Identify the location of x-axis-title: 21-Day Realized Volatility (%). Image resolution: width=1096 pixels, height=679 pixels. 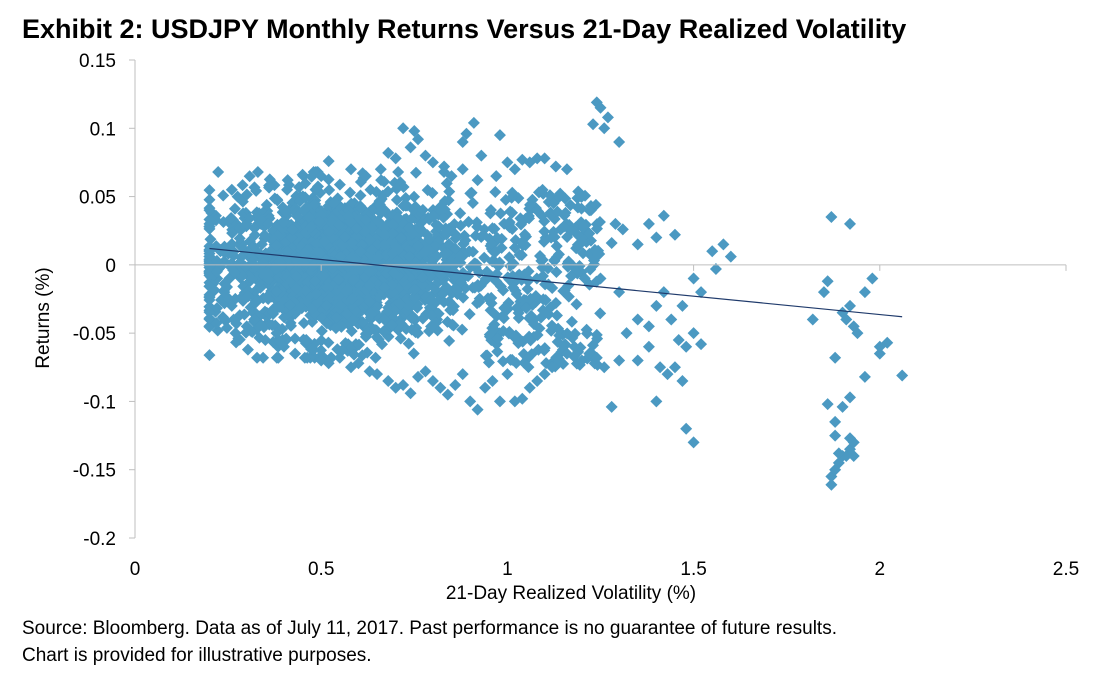
(571, 593).